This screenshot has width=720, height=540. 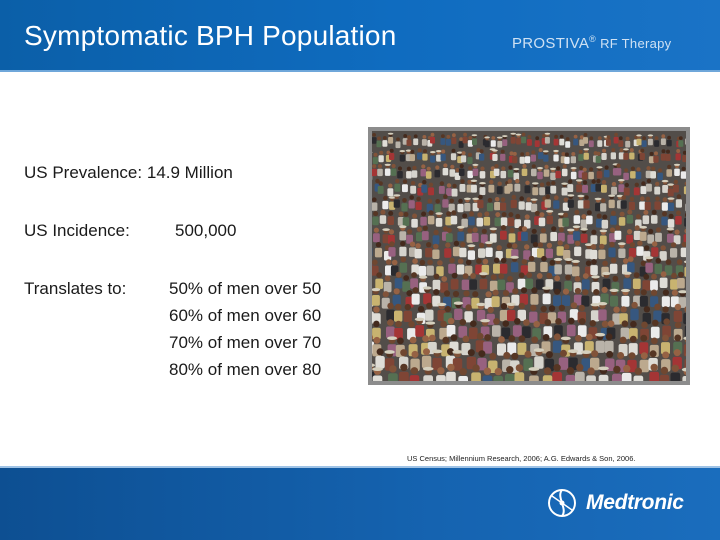 What do you see at coordinates (245, 342) in the screenshot?
I see `list-item: 70% of men over 70` at bounding box center [245, 342].